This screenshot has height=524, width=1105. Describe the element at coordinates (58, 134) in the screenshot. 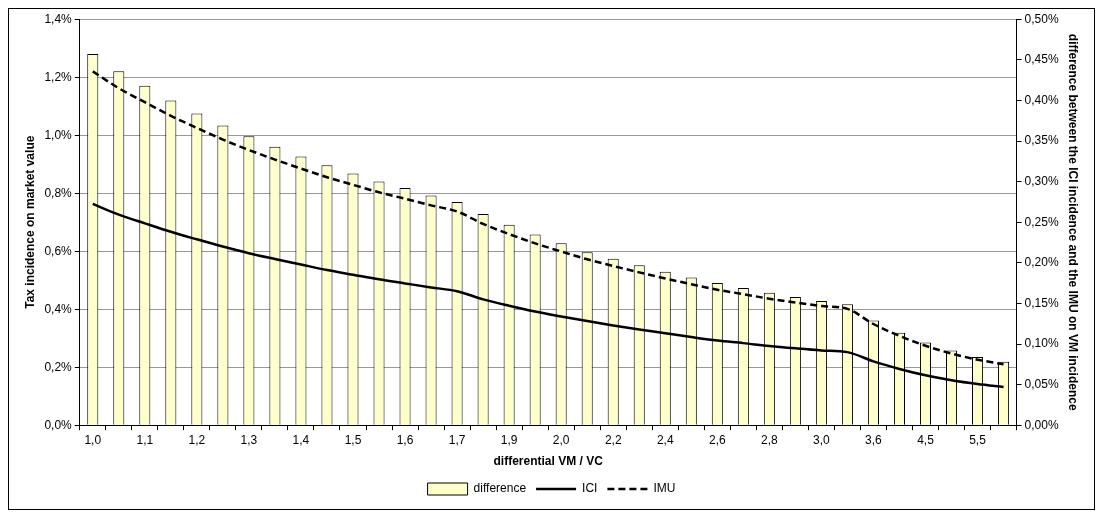

I see `y-tick-label: 1,0%` at that location.